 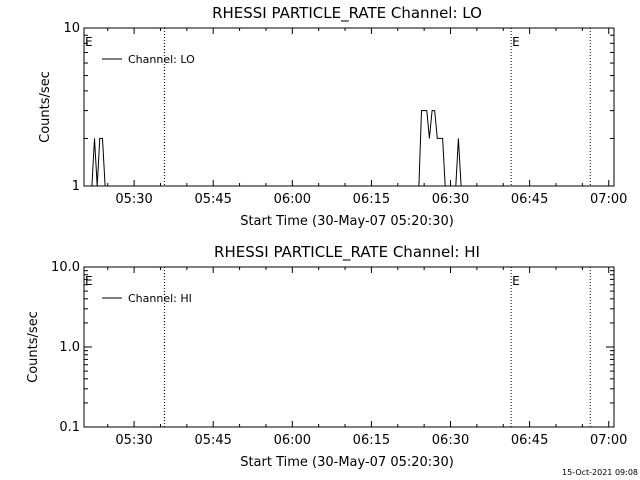 What do you see at coordinates (347, 13) in the screenshot?
I see `chart-title: RHESSI PARTICLE_RATE Channel: LO` at bounding box center [347, 13].